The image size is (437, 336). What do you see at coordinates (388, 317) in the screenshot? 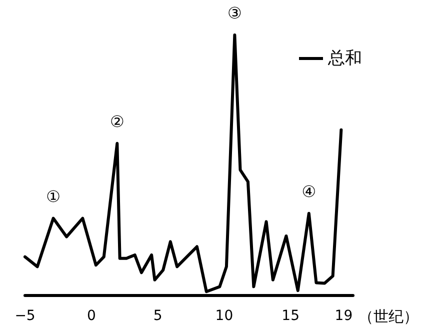
I see `x-axis-title: （世纪）` at bounding box center [388, 317].